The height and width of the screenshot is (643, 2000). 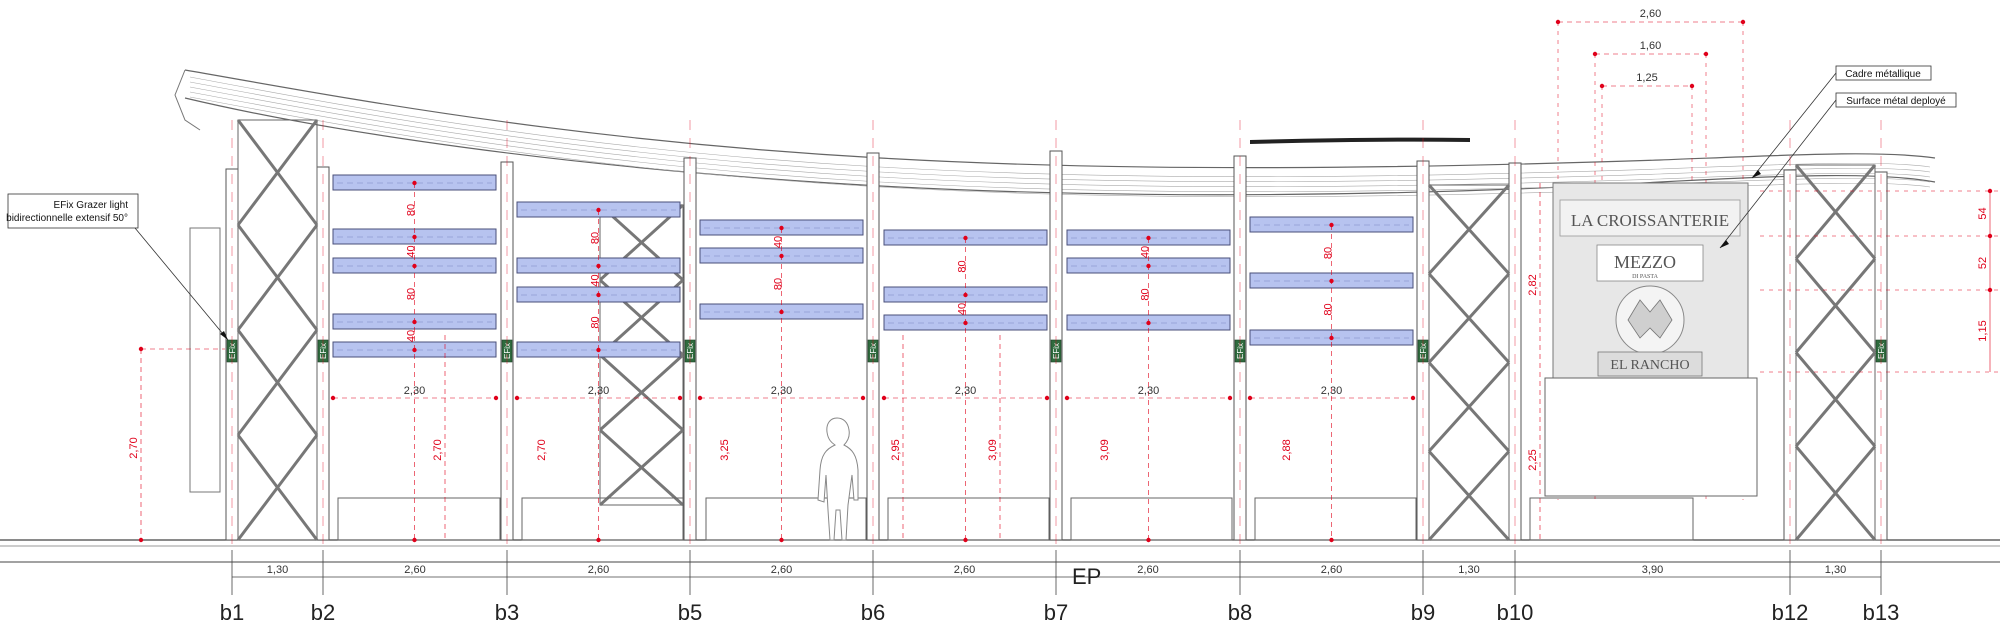 What do you see at coordinates (1645, 262) in the screenshot?
I see `brand-mezzo: MEZZO` at bounding box center [1645, 262].